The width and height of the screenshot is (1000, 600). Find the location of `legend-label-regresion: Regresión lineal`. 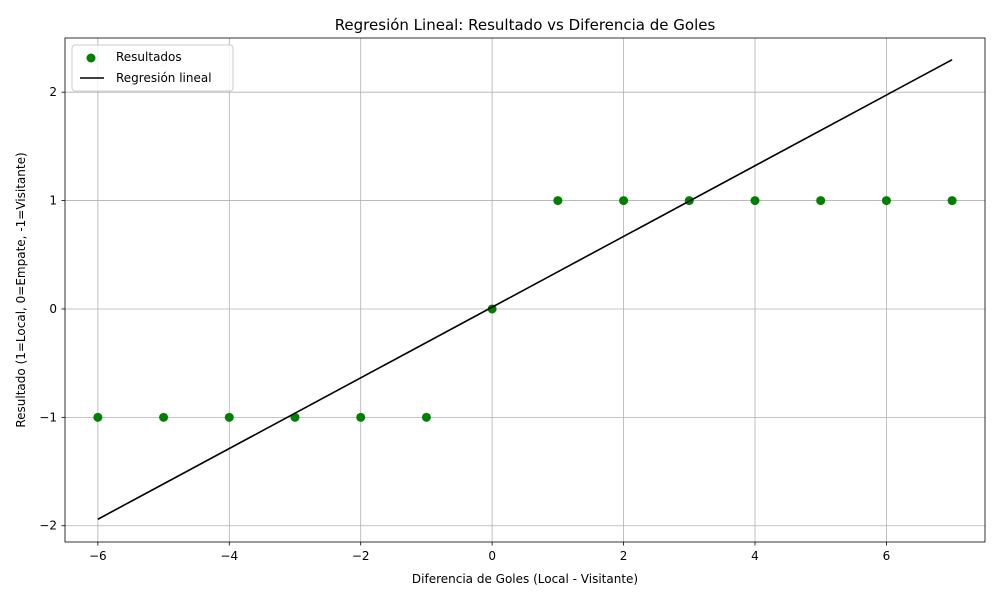

legend-label-regresion: Regresión lineal is located at coordinates (164, 78).